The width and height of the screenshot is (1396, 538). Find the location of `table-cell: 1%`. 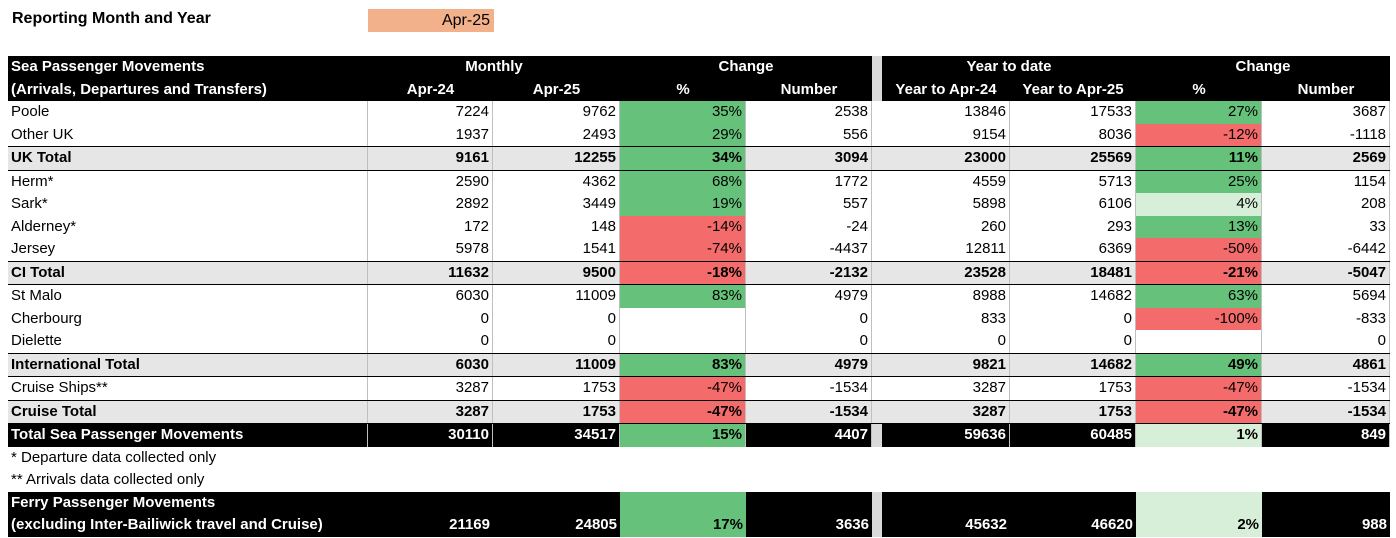

table-cell: 1% is located at coordinates (1199, 435).